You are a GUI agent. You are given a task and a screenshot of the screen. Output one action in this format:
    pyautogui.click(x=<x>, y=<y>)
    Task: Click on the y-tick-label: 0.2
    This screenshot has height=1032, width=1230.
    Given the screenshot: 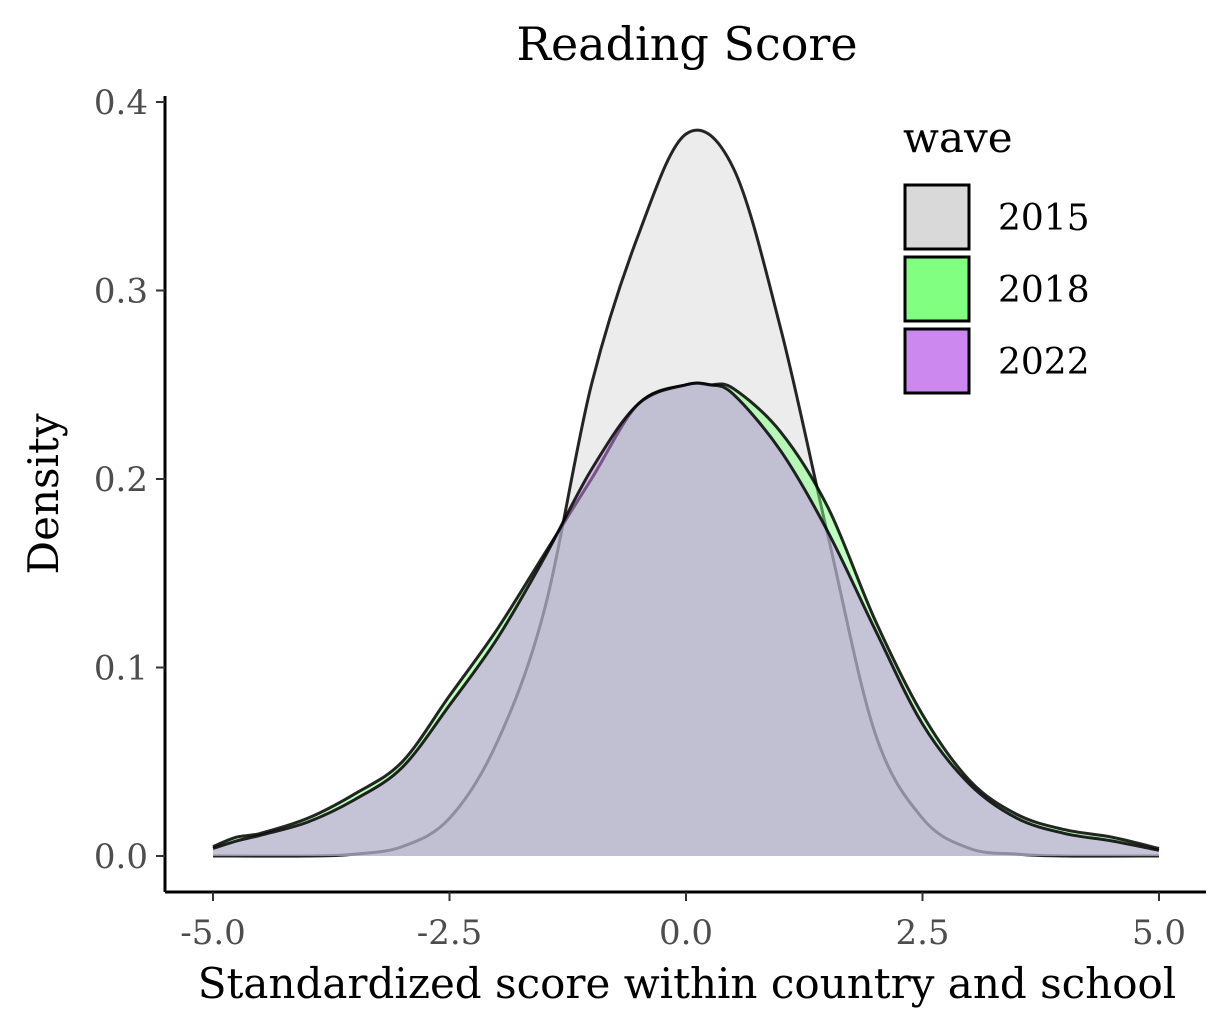 What is the action you would take?
    pyautogui.click(x=121, y=480)
    